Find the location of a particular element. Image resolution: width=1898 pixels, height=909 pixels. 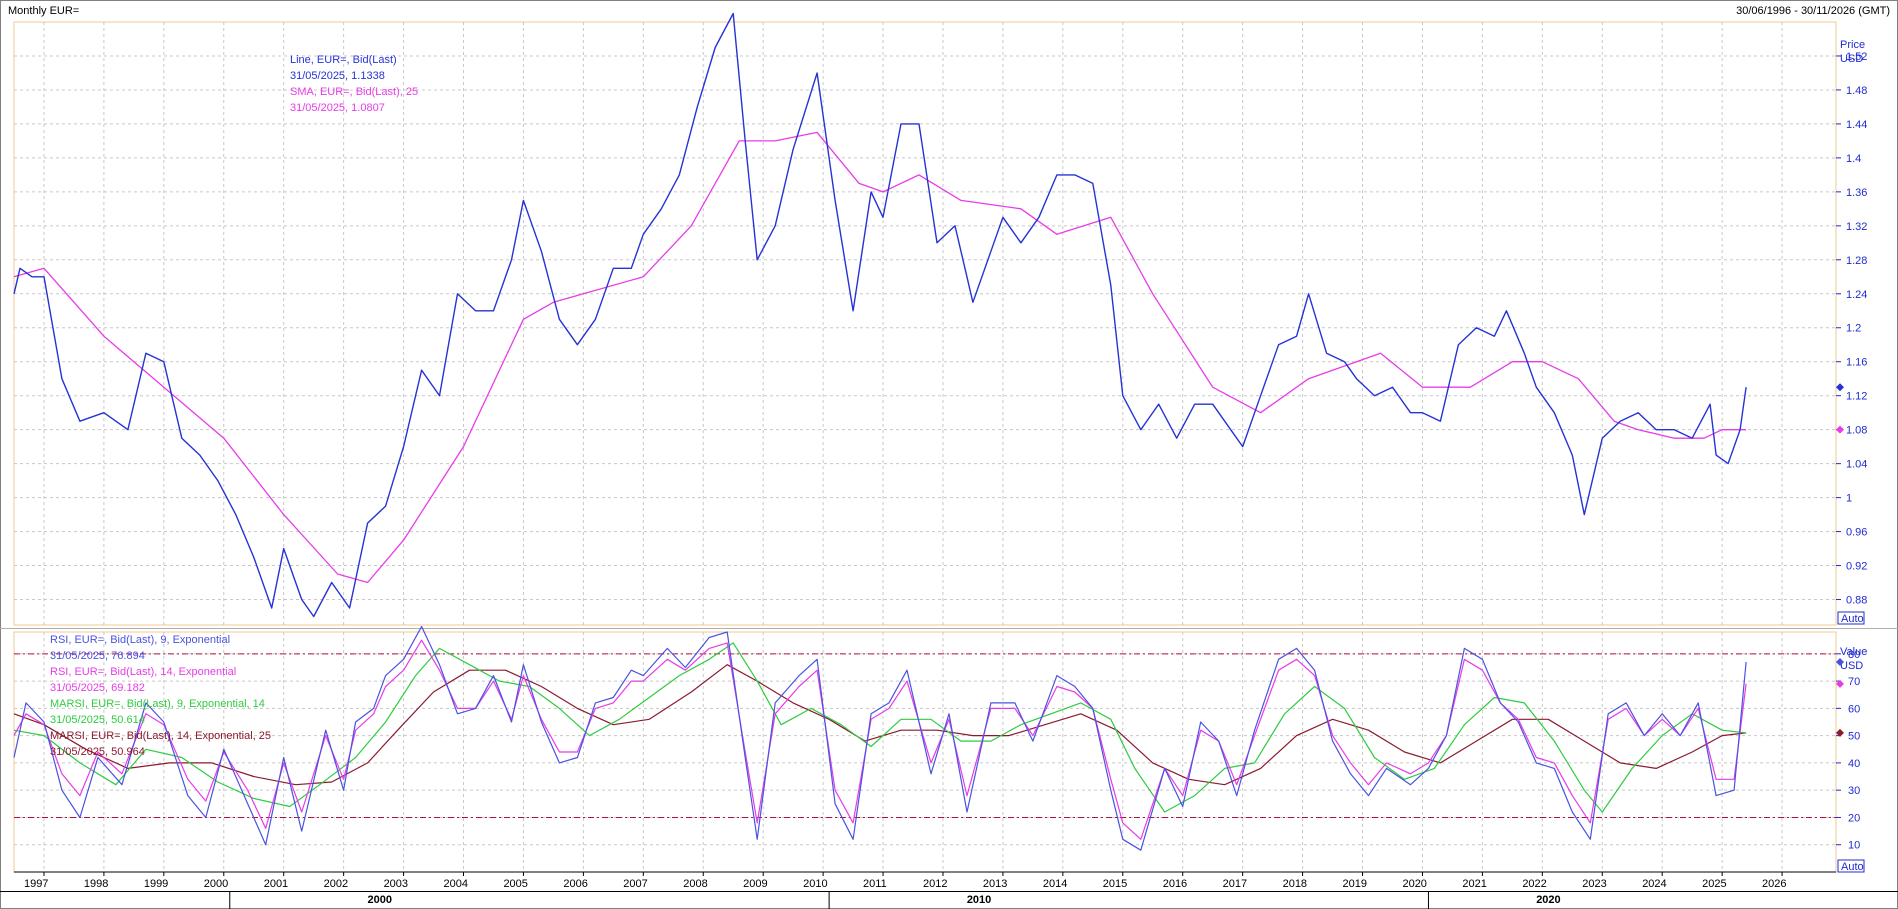

price-tick-label: 0.96 is located at coordinates (1856, 533).